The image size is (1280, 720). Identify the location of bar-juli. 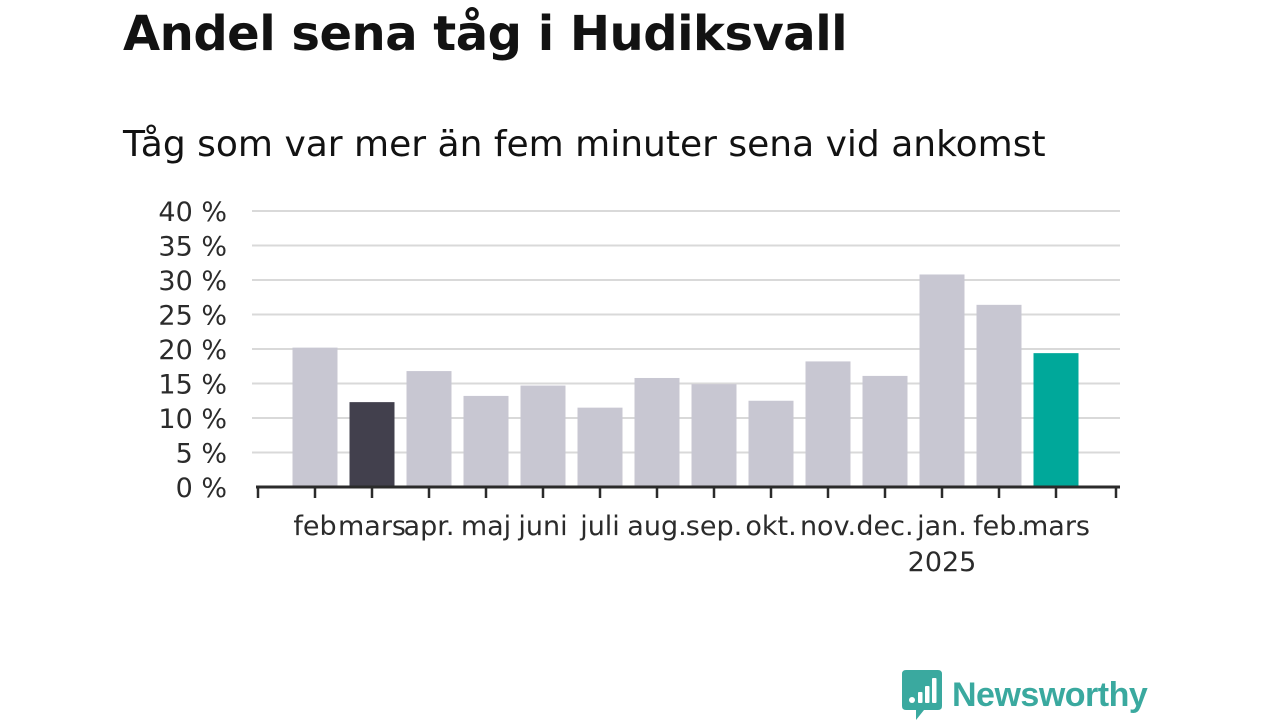
(600, 447).